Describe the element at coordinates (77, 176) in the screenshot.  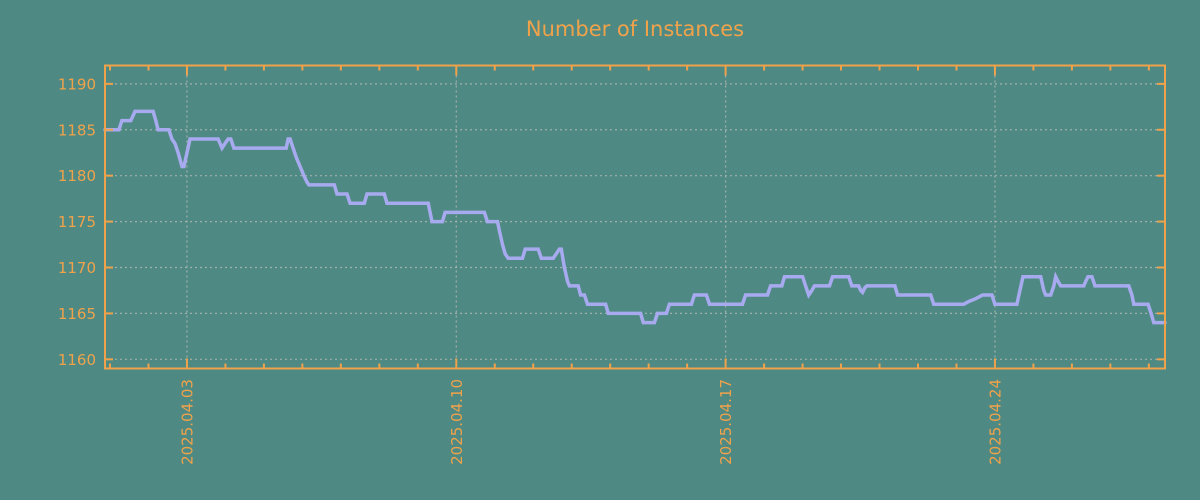
I see `y-tick-label: 1180` at that location.